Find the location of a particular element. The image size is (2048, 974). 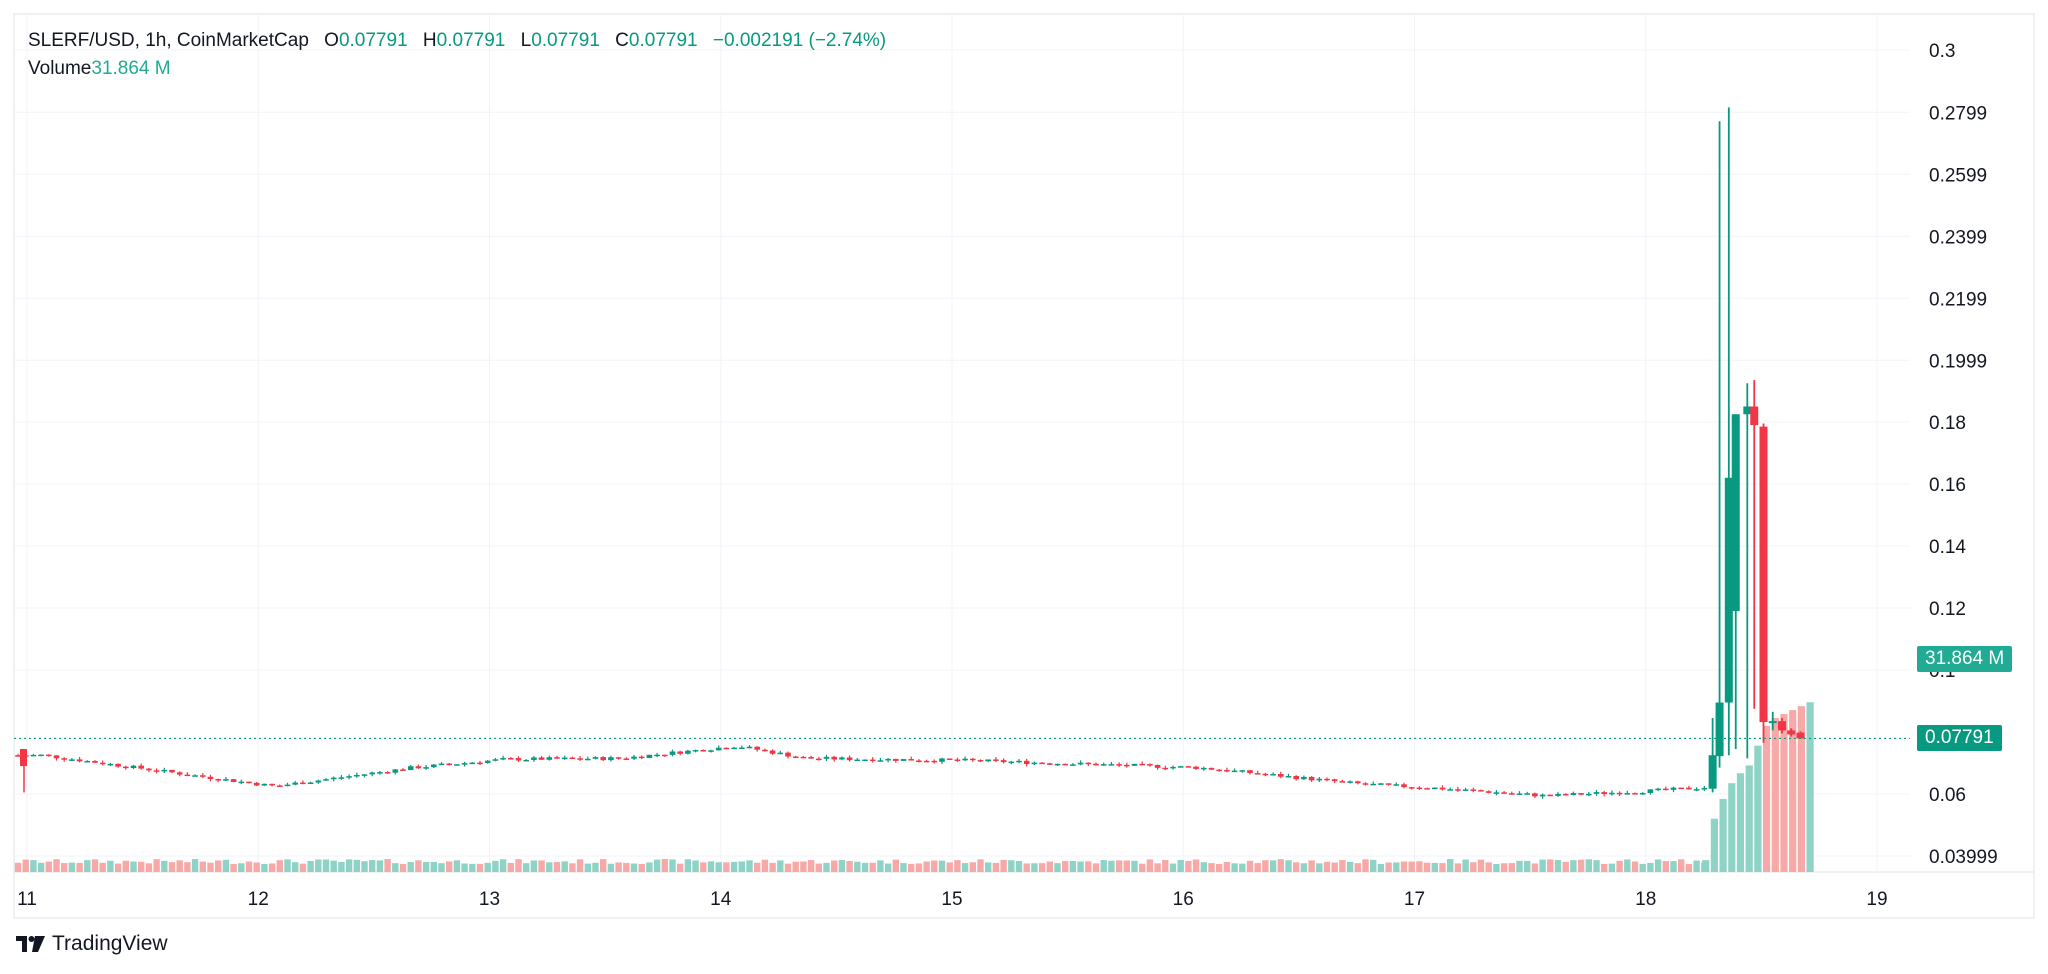

y-tick-label: 0.12 is located at coordinates (1947, 609).